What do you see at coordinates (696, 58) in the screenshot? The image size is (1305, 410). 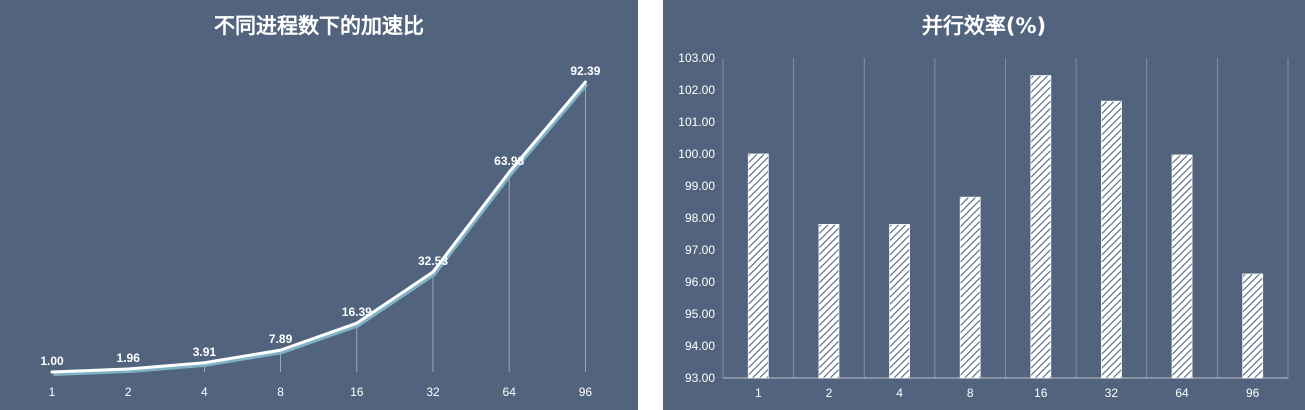 I see `y-tick-label: 103.00` at bounding box center [696, 58].